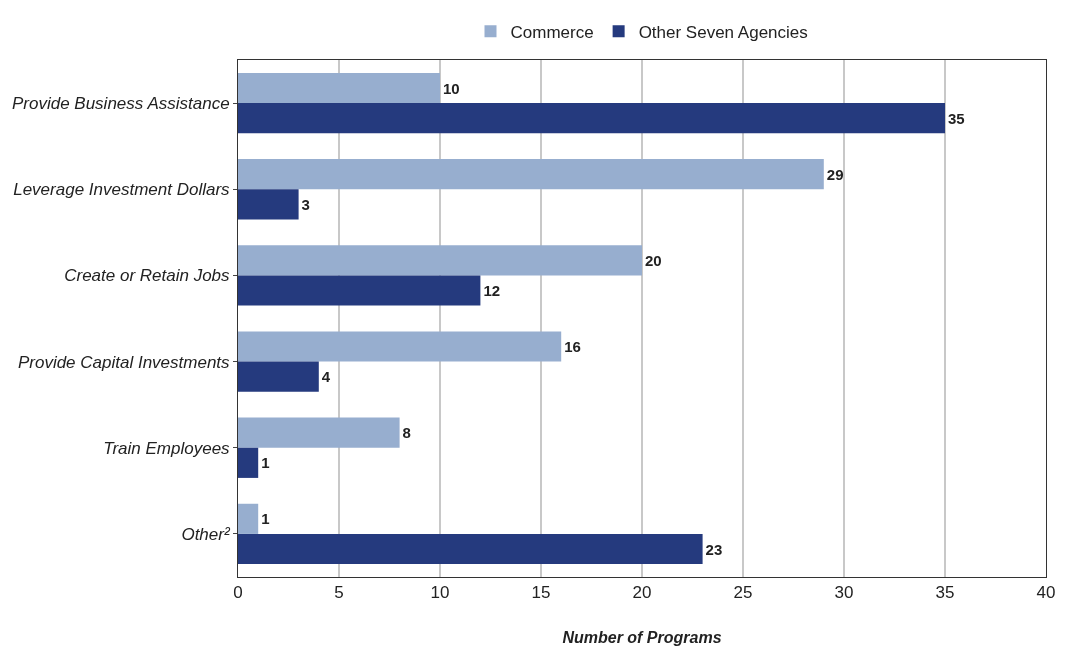 The image size is (1076, 657). Describe the element at coordinates (492, 290) in the screenshot. I see `data-label: 12` at that location.